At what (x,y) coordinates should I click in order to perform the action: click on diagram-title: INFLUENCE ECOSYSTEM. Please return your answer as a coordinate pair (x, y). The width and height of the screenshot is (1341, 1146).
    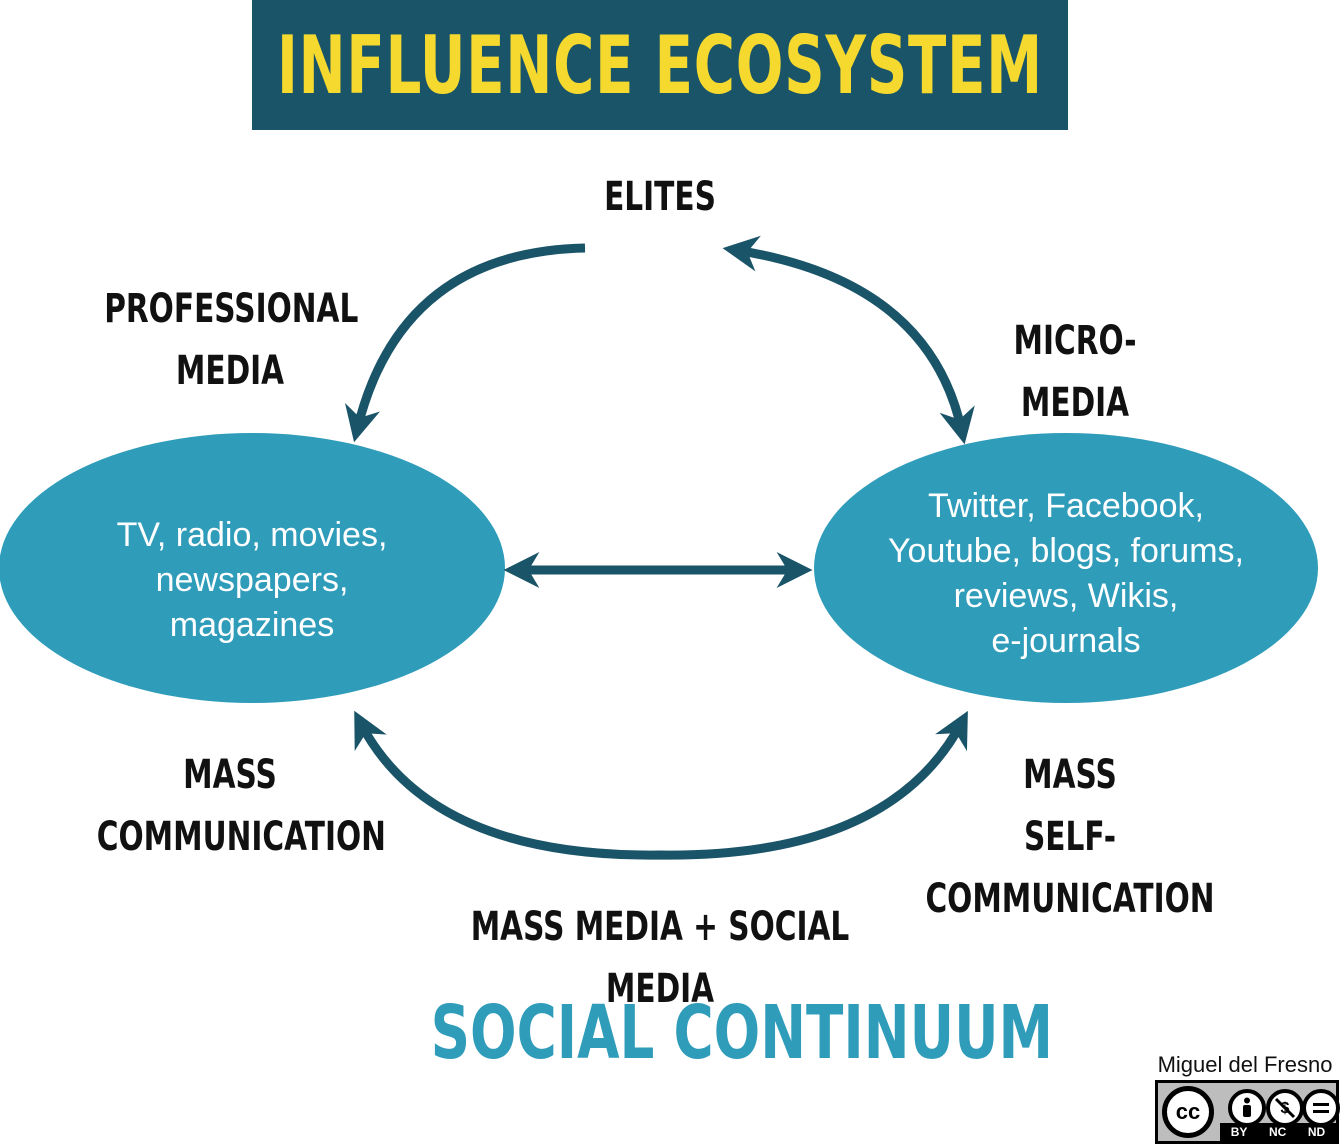
    Looking at the image, I should click on (660, 65).